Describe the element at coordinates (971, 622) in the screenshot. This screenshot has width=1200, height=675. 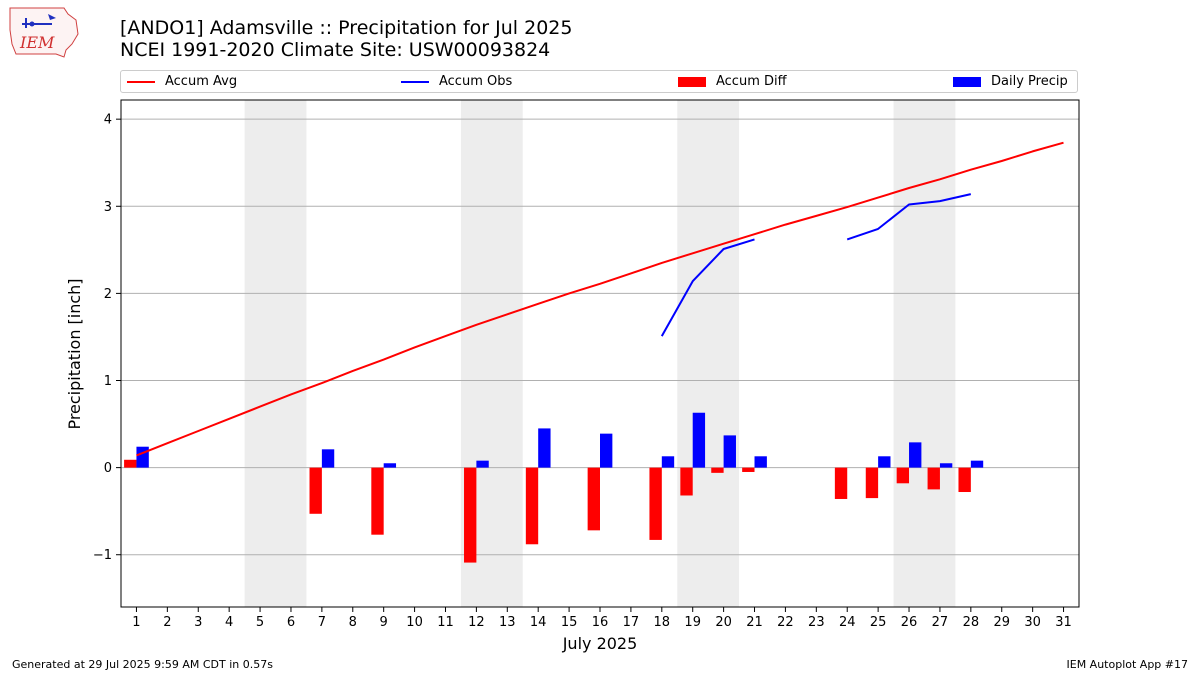
I see `x-tick-label: 28` at that location.